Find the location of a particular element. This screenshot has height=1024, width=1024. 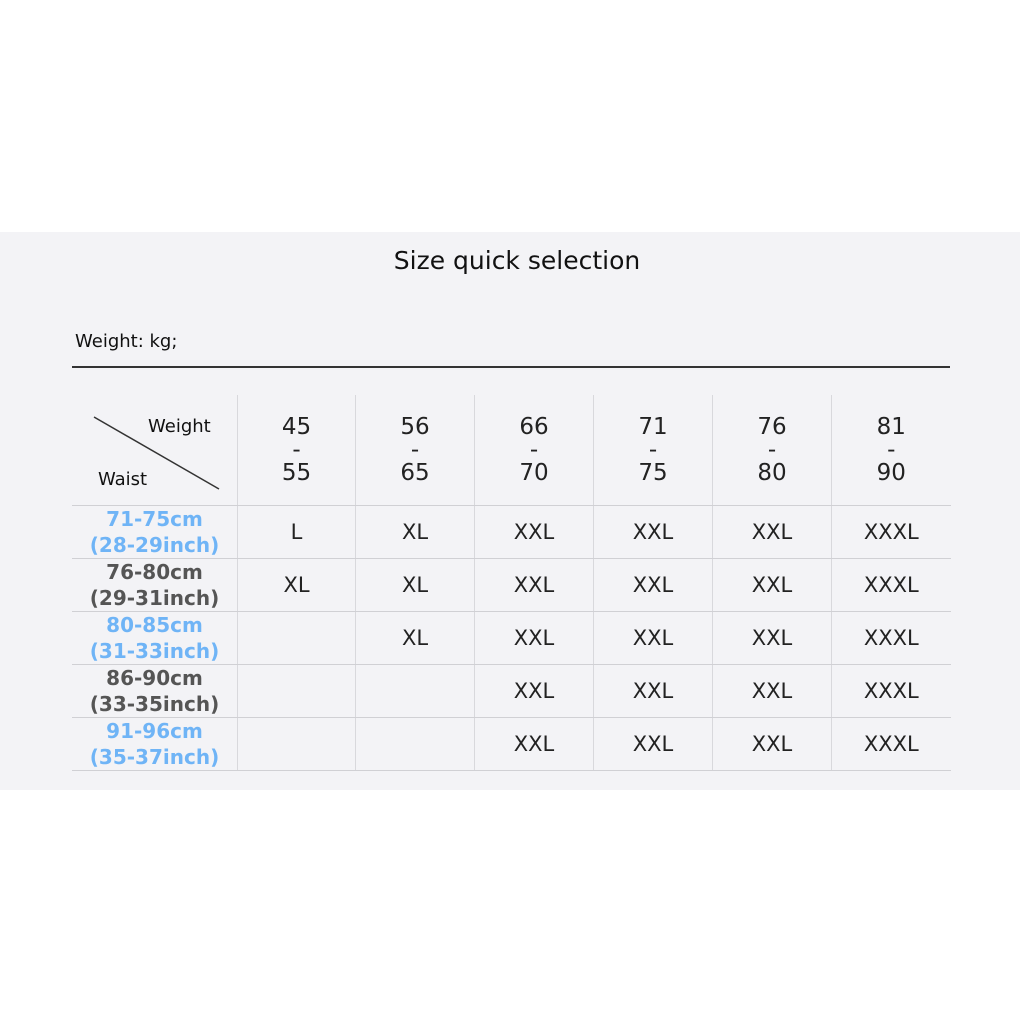

page-title: Size quick selection is located at coordinates (517, 260).